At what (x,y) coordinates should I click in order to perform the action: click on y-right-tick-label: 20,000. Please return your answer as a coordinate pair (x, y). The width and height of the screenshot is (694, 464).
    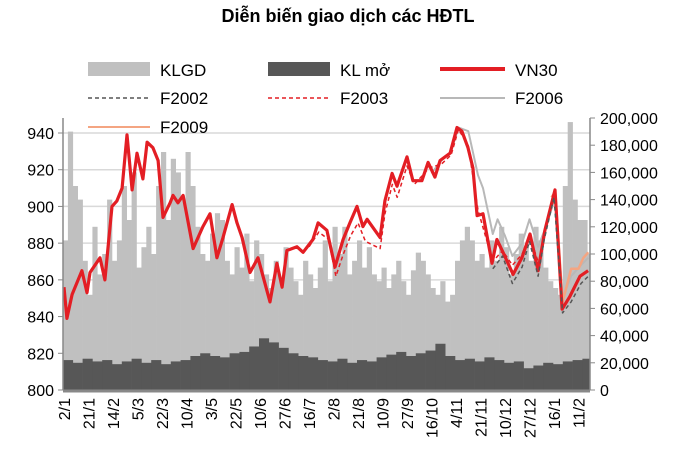
    Looking at the image, I should click on (624, 364).